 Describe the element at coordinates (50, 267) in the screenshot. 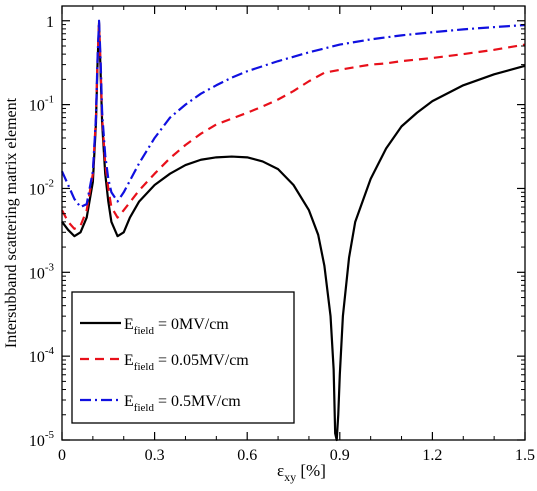

I see `y-tick-exponent: -3` at that location.